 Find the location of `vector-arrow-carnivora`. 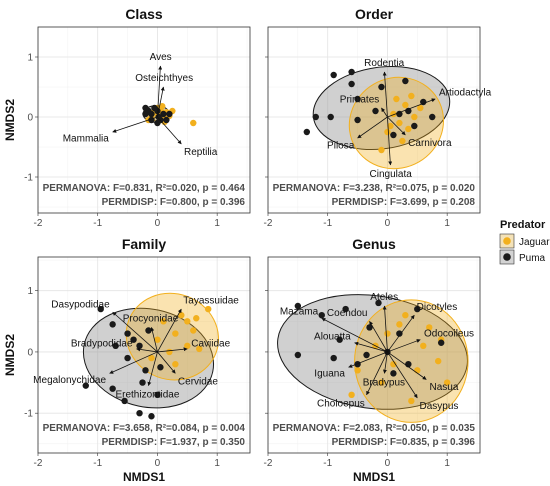

vector-arrow-carnivora is located at coordinates (396, 126).